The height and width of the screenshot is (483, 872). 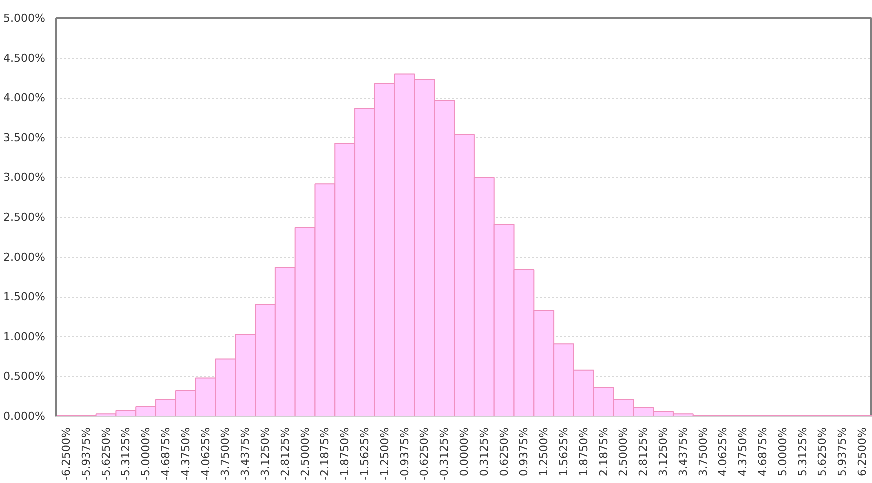 I want to click on x-tick-label: 5.9375%, so click(x=843, y=451).